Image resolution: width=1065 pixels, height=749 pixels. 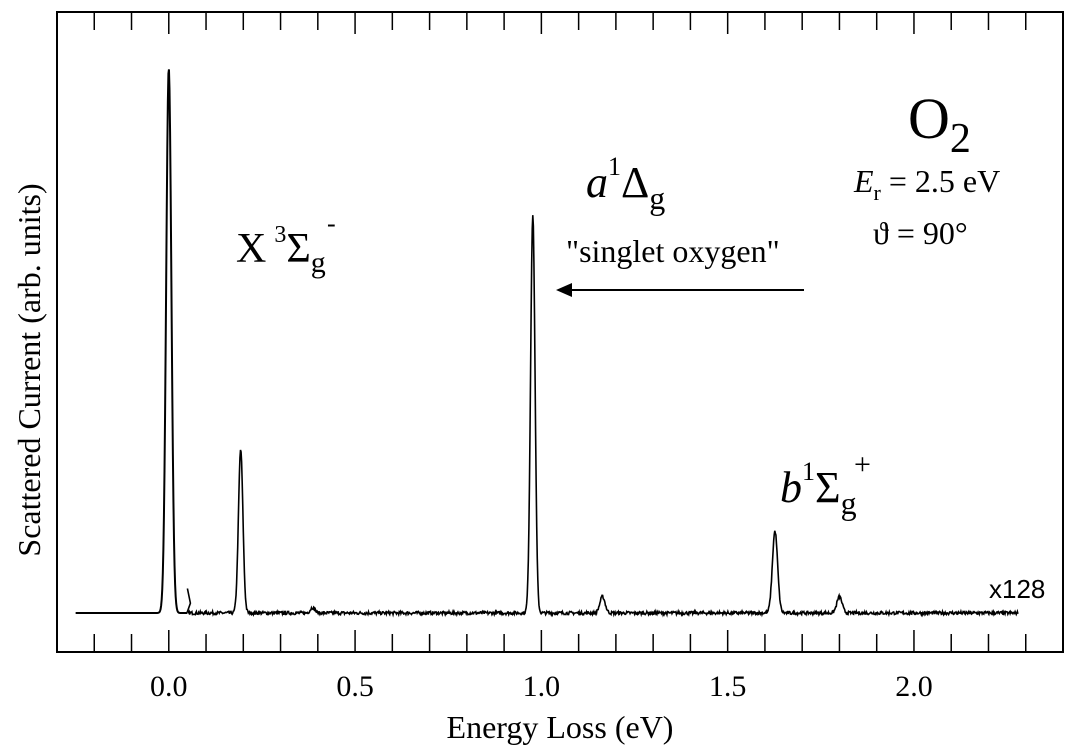 I want to click on spectrum-line-main, so click(x=131, y=341).